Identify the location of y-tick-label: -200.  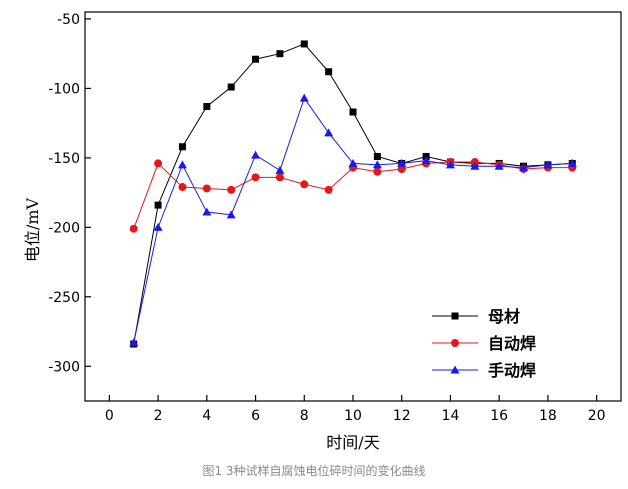
(64, 228).